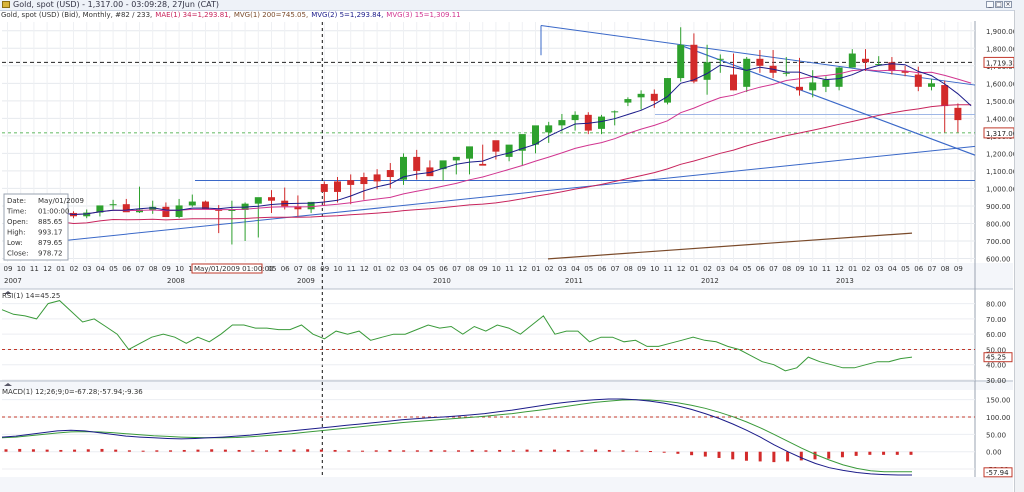  Describe the element at coordinates (996, 366) in the screenshot. I see `rsi-tick-label: 40.00` at that location.